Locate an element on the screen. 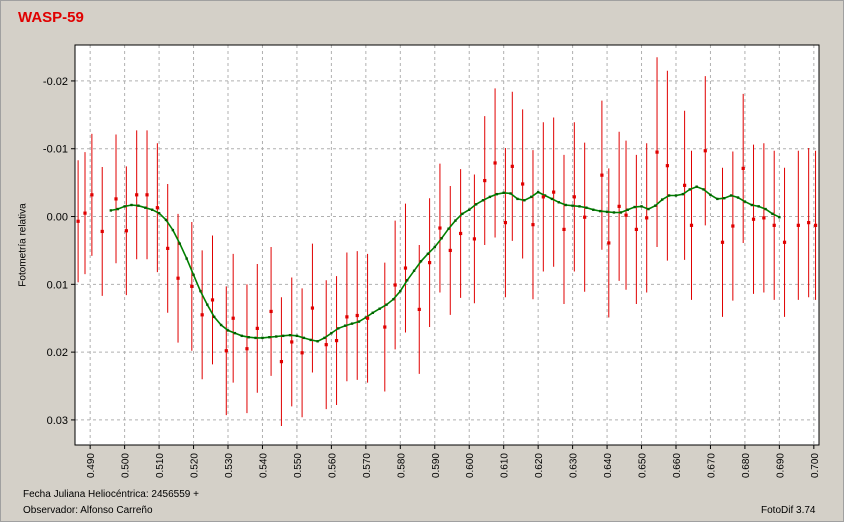 This screenshot has height=522, width=844. x-tick-label: 0.570 is located at coordinates (367, 465).